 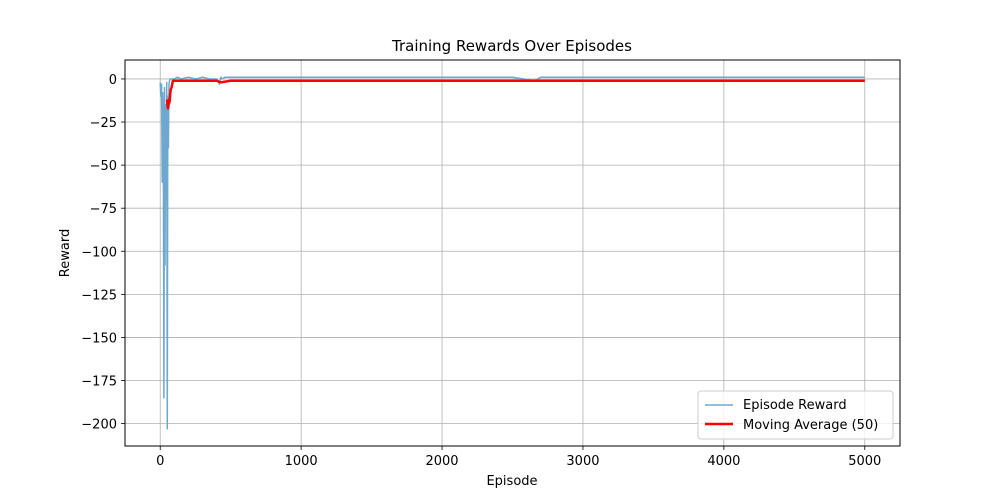 I want to click on y-tick-label: −125, so click(x=99, y=295).